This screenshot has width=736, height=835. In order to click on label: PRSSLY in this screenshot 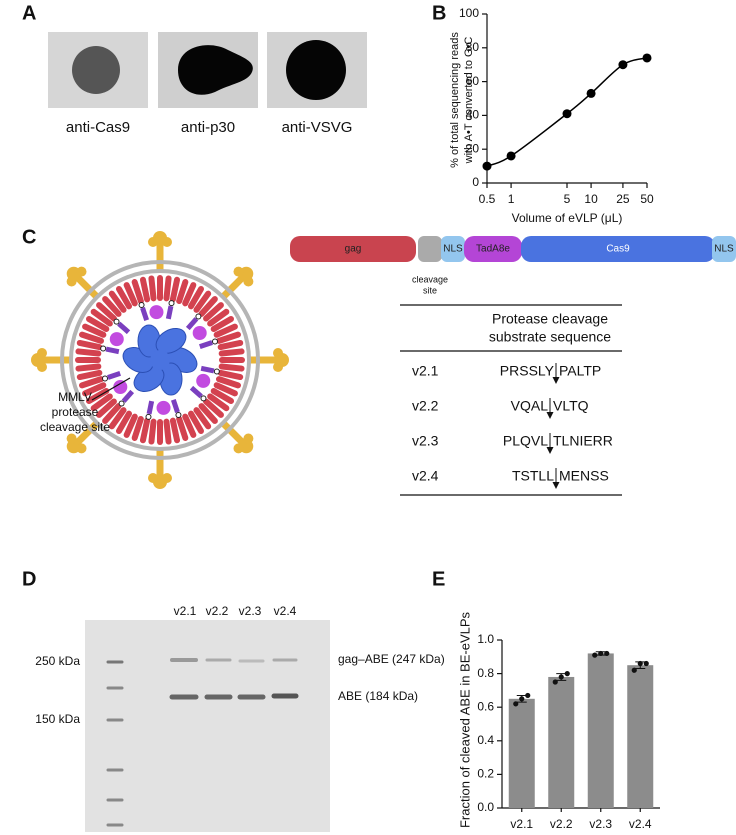, I will do `click(527, 371)`.